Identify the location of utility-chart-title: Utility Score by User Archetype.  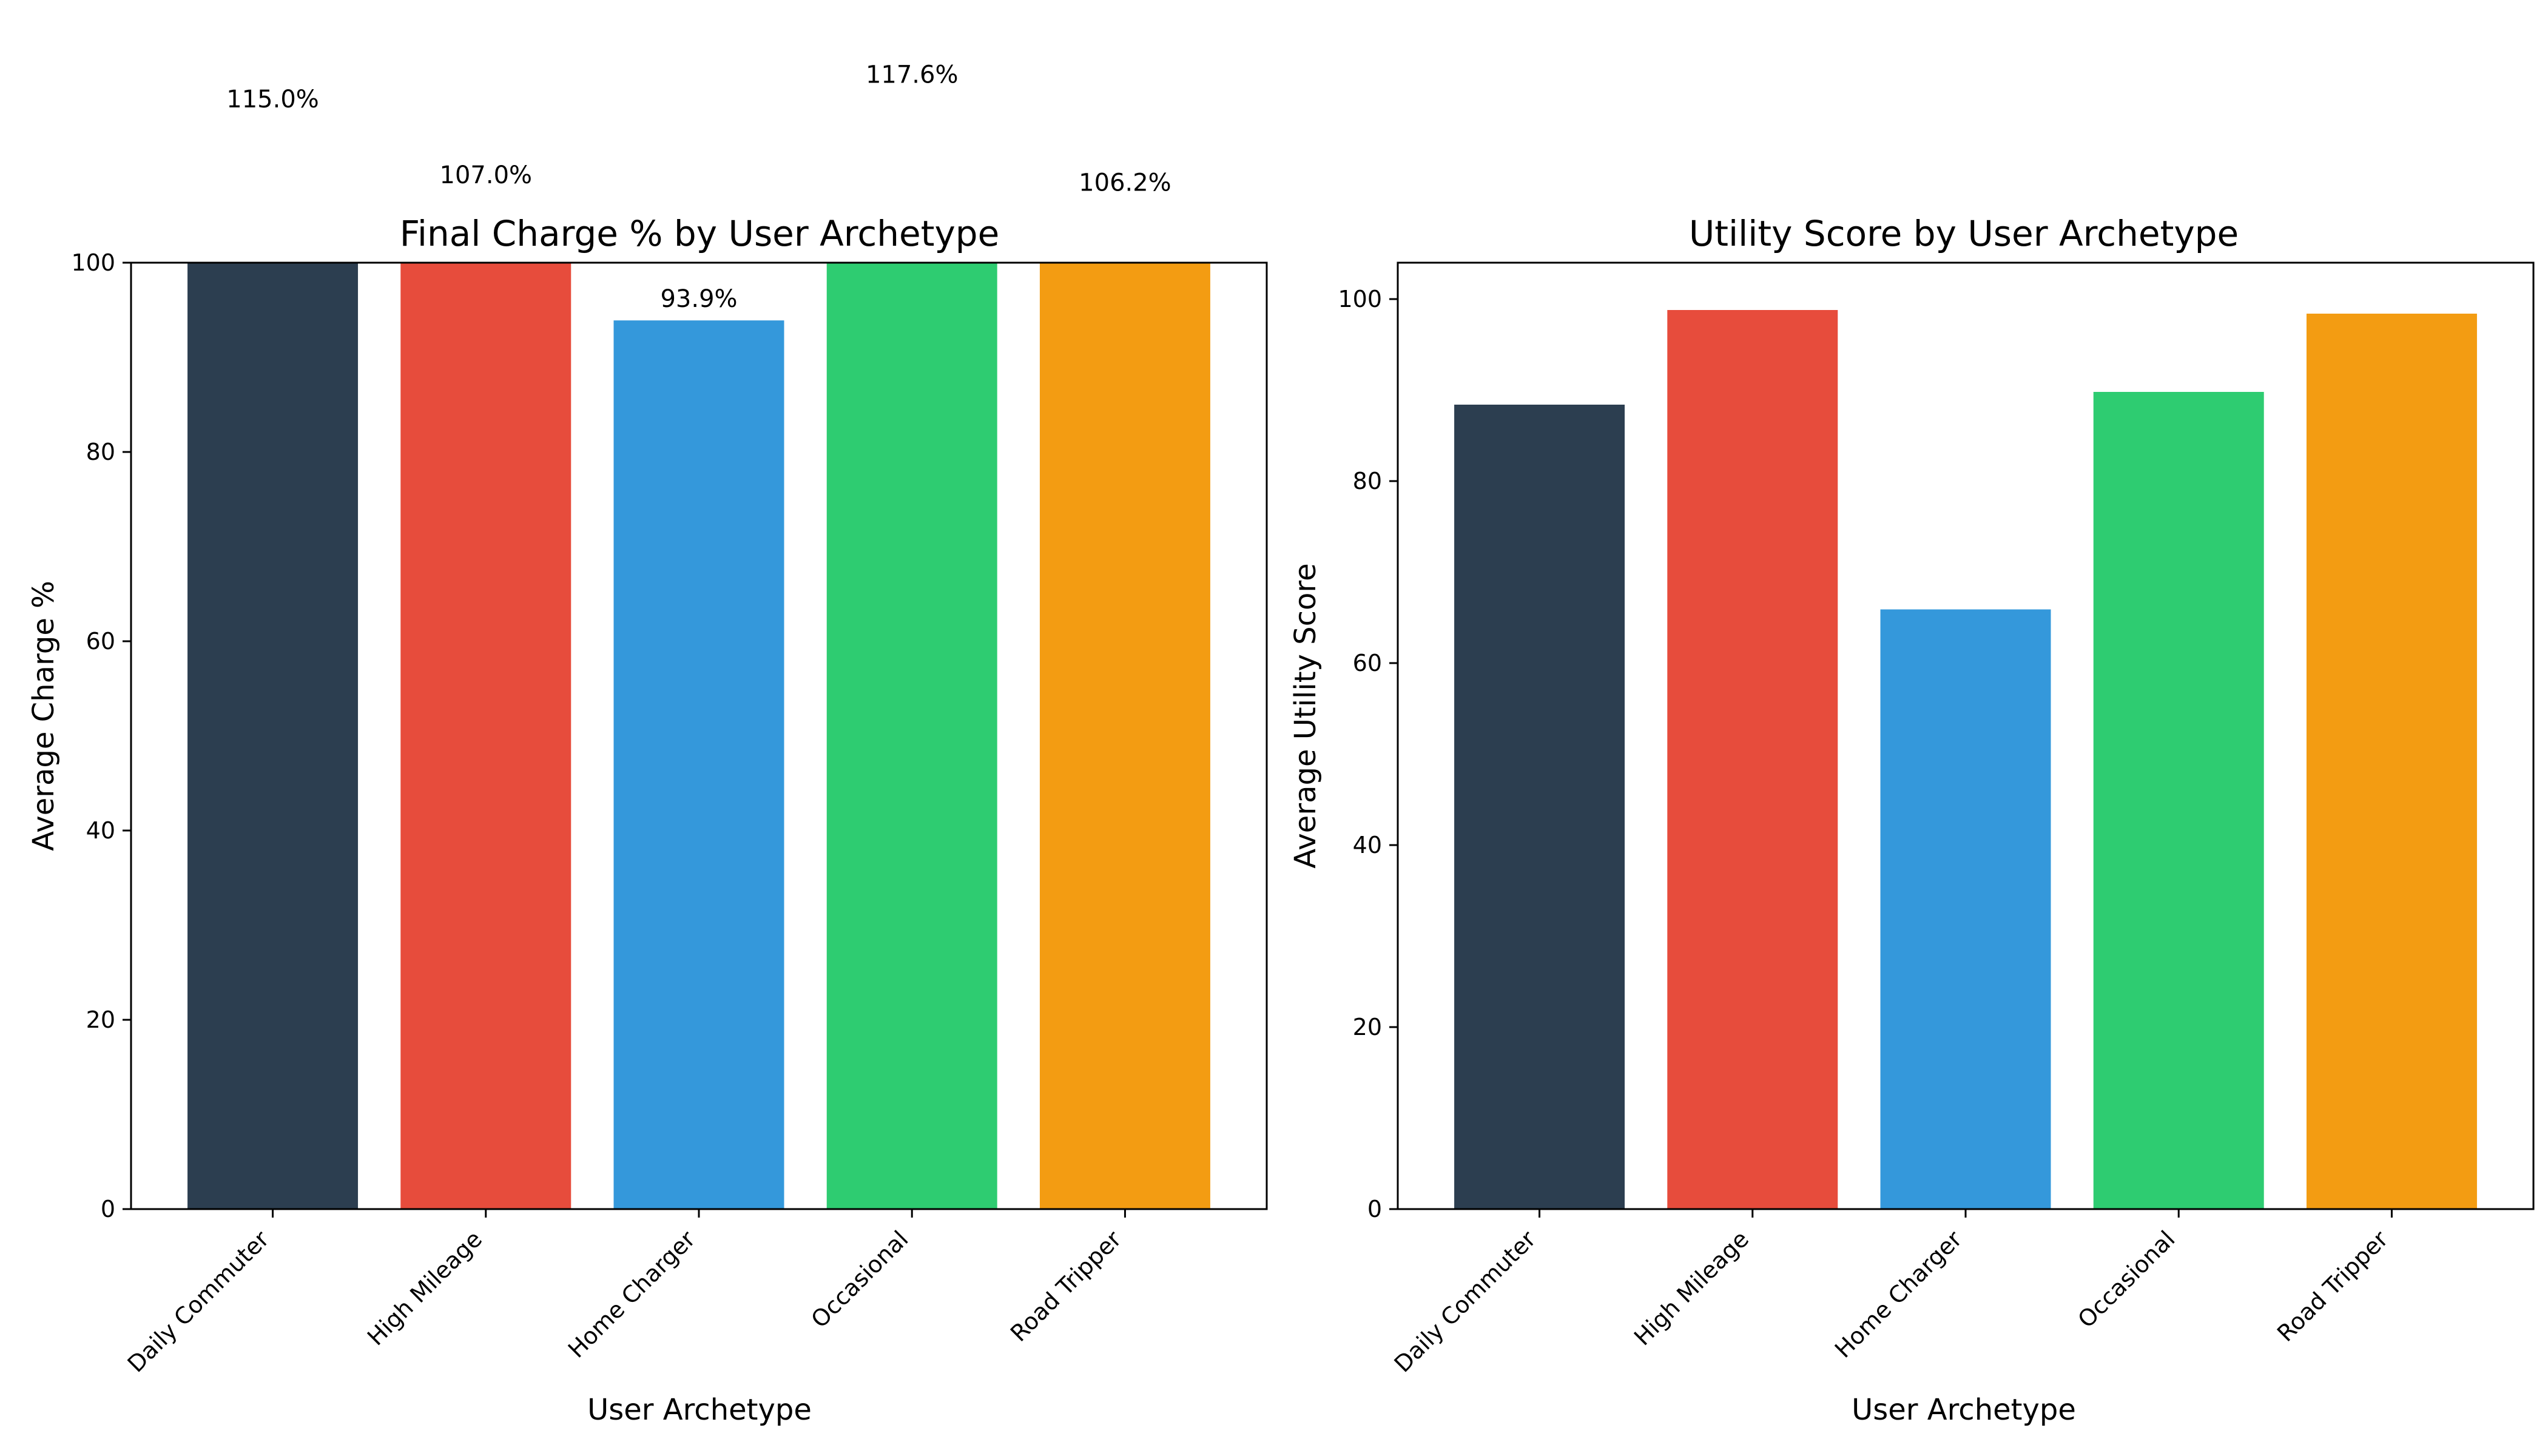
(1964, 233).